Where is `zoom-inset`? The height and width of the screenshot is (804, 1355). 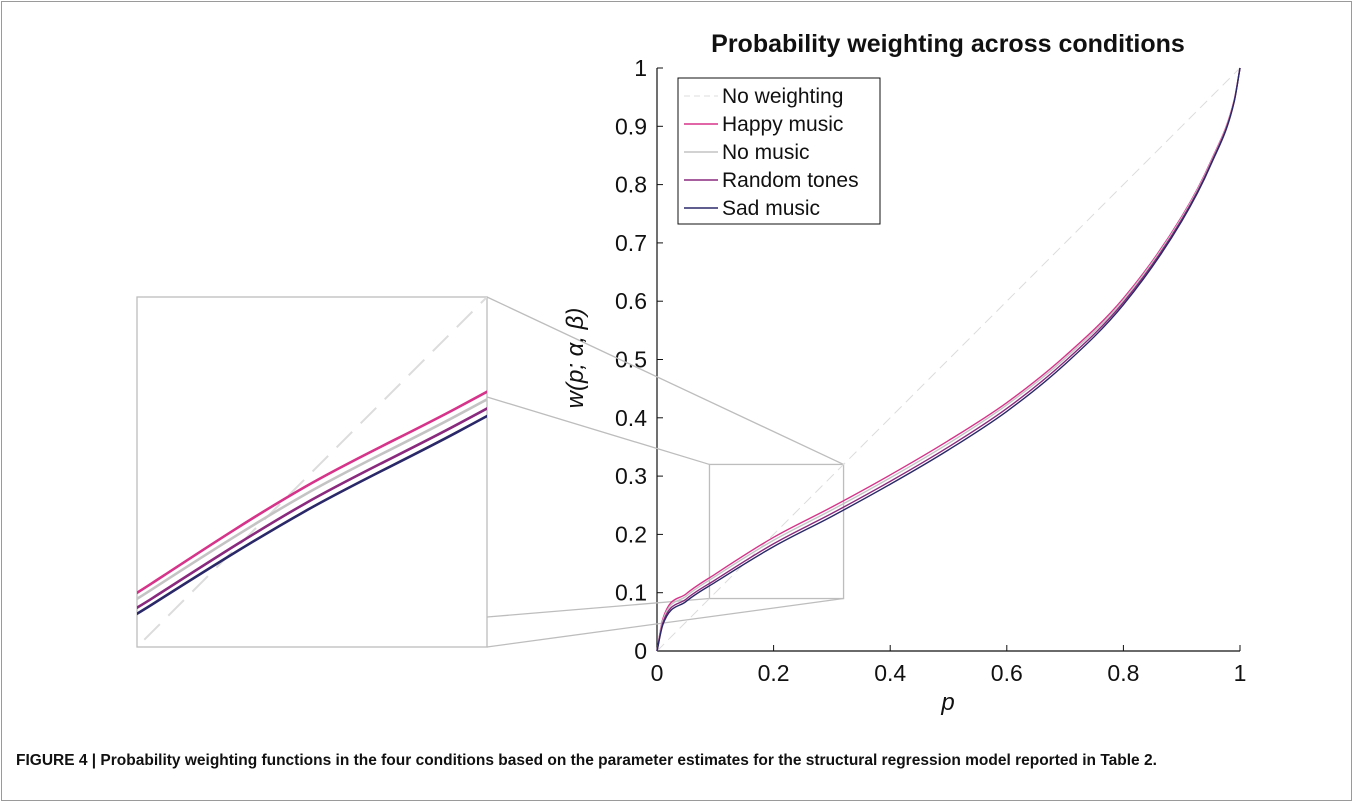
zoom-inset is located at coordinates (312, 472).